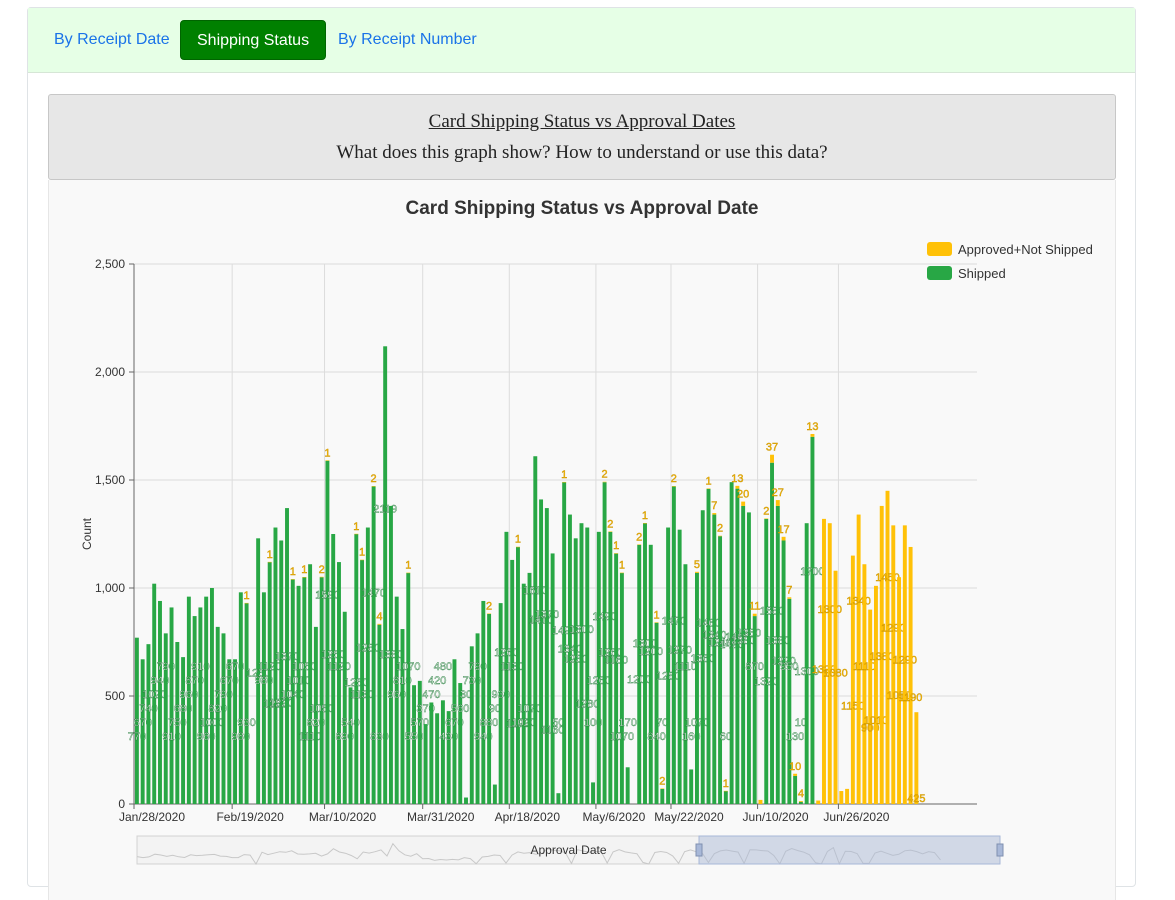 This screenshot has height=900, width=1175. Describe the element at coordinates (1000, 850) in the screenshot. I see `zoom-slider-handle-right` at that location.